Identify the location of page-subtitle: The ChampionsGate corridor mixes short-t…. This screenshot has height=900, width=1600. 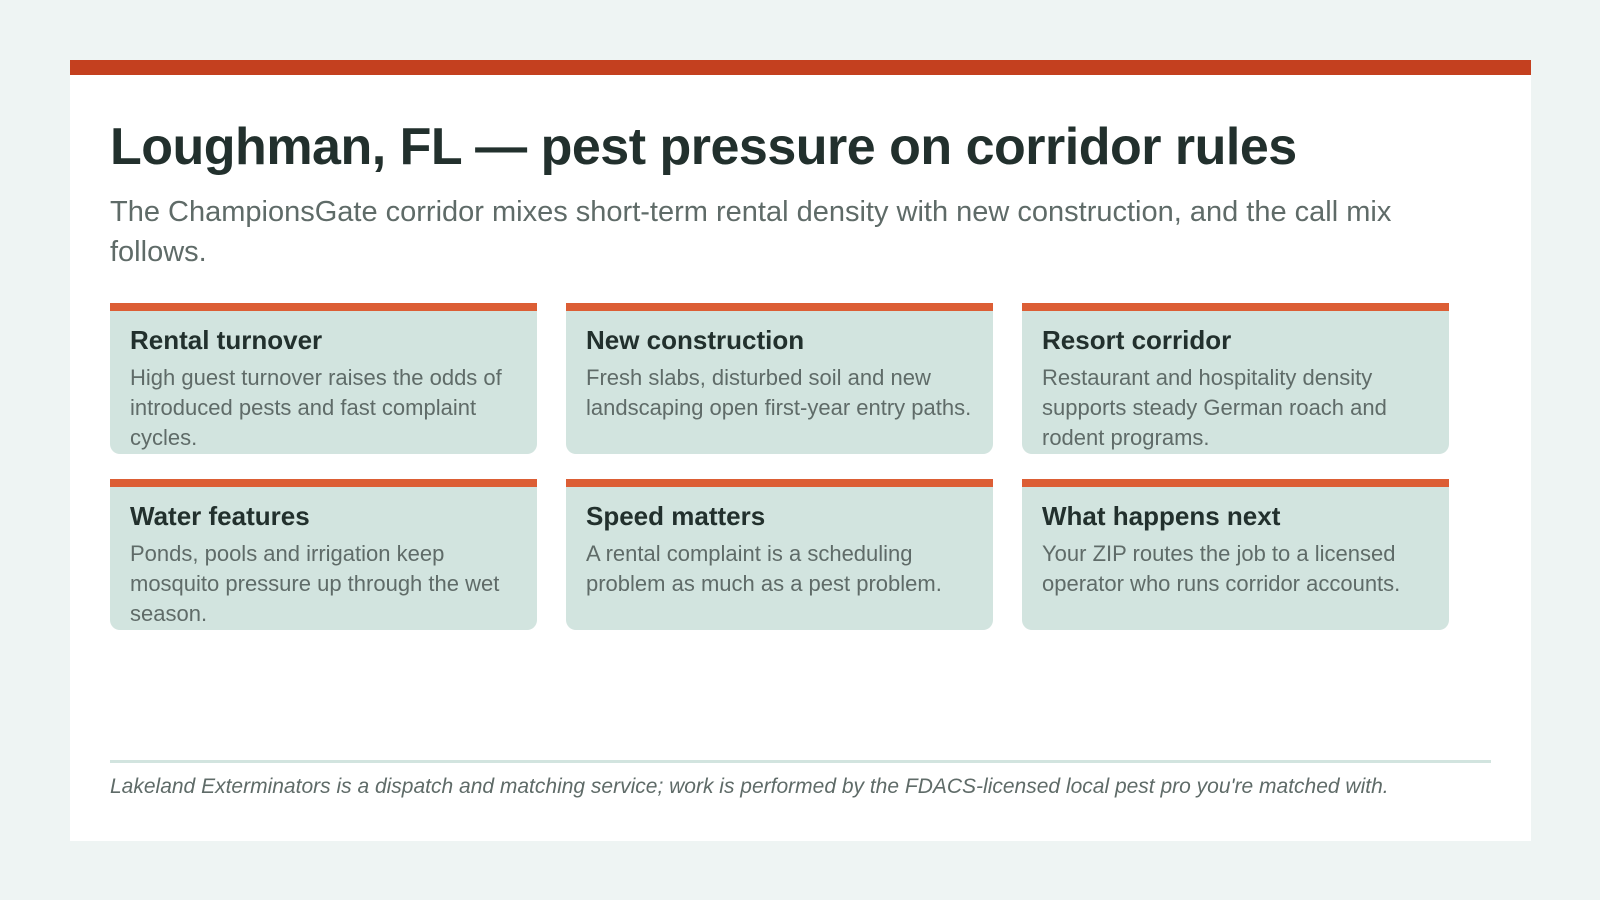
(751, 232).